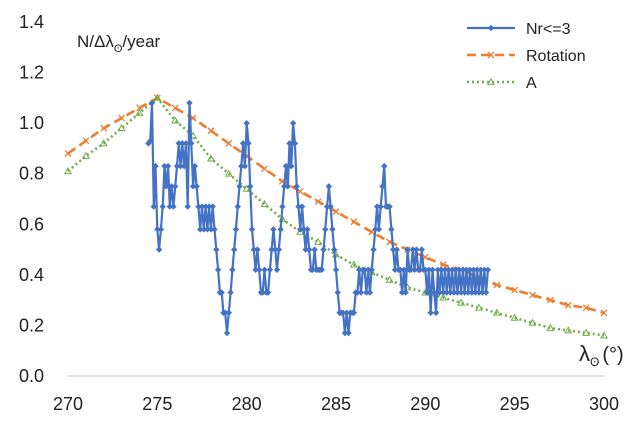 The image size is (635, 421). What do you see at coordinates (141, 41) in the screenshot?
I see `y-axis-label-suffix: /year` at bounding box center [141, 41].